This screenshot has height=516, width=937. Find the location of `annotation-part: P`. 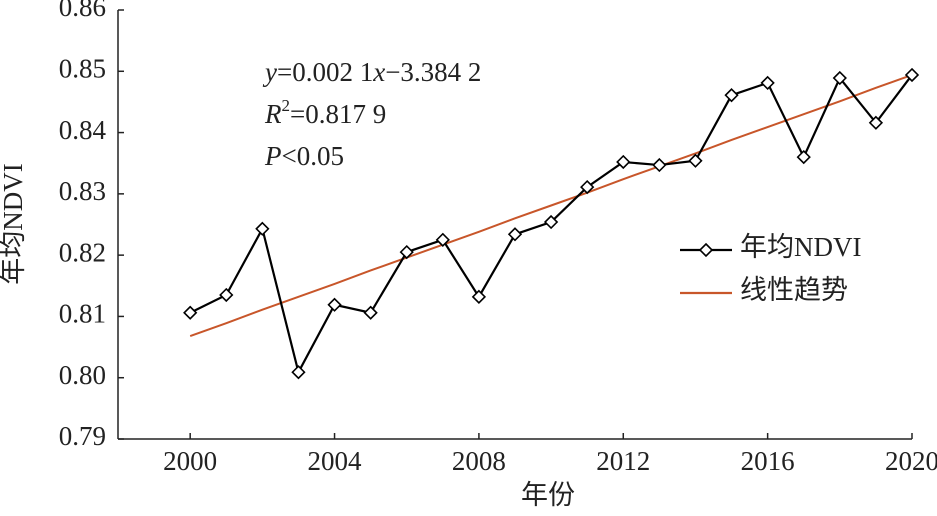

annotation-part: P is located at coordinates (273, 156).